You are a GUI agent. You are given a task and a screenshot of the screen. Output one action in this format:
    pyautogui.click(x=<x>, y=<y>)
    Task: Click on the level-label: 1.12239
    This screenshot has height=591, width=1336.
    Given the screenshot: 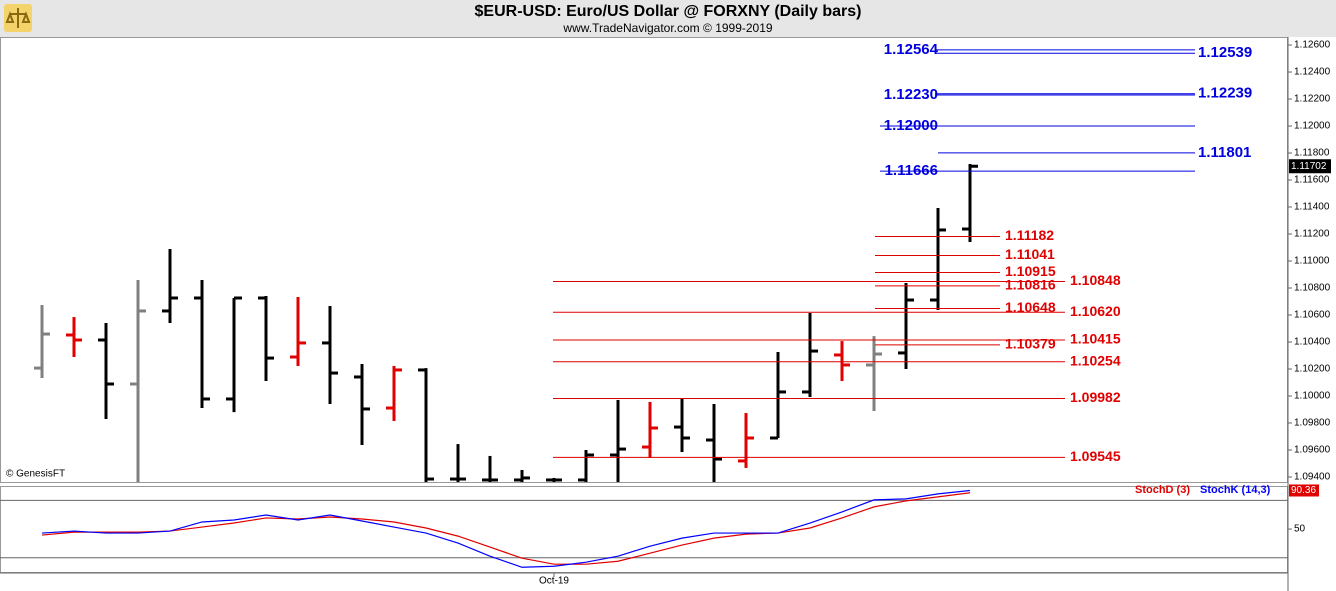 What is the action you would take?
    pyautogui.click(x=1225, y=93)
    